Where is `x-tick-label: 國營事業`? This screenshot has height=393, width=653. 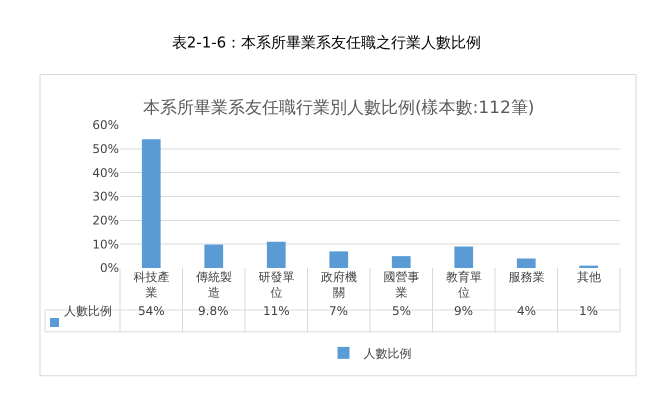 x-tick-label: 國營事業 is located at coordinates (401, 285).